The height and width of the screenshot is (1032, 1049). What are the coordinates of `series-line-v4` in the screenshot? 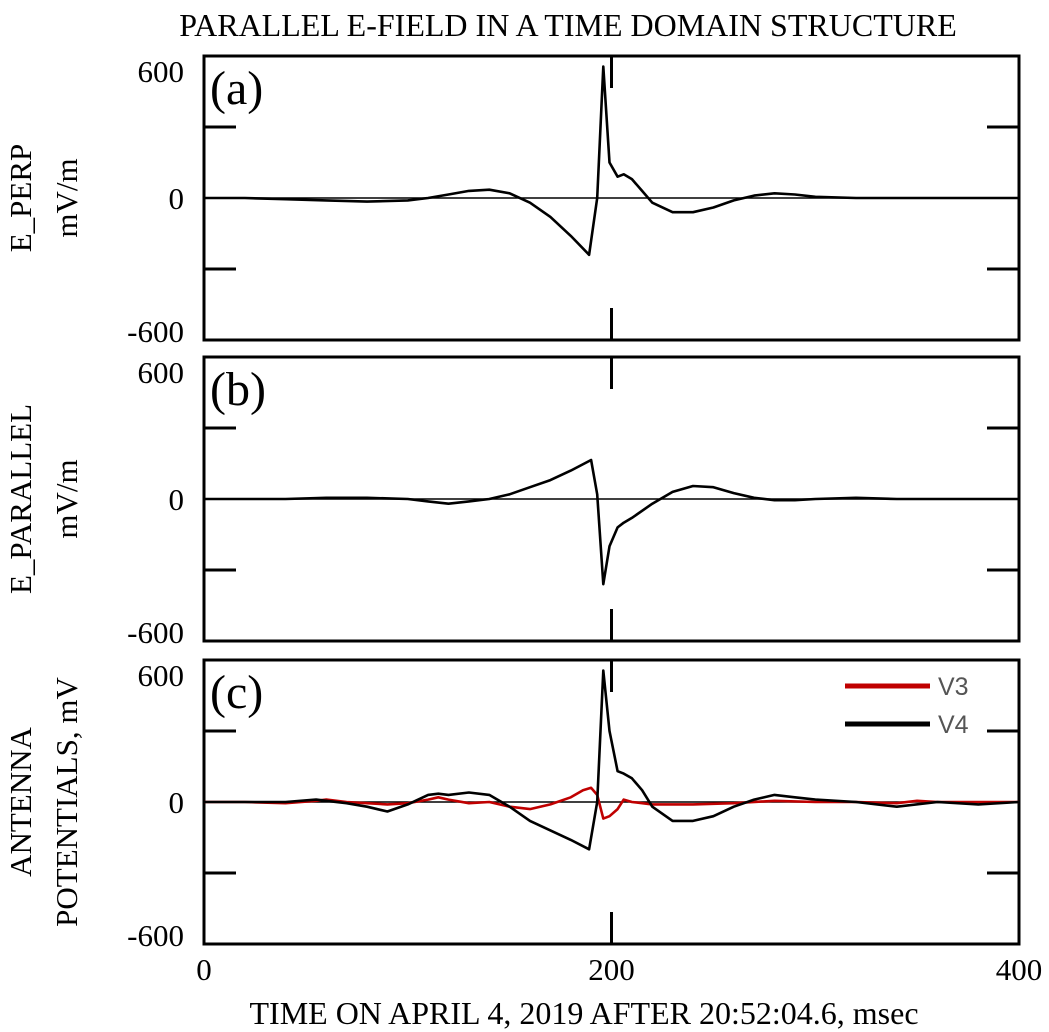 It's located at (612, 760).